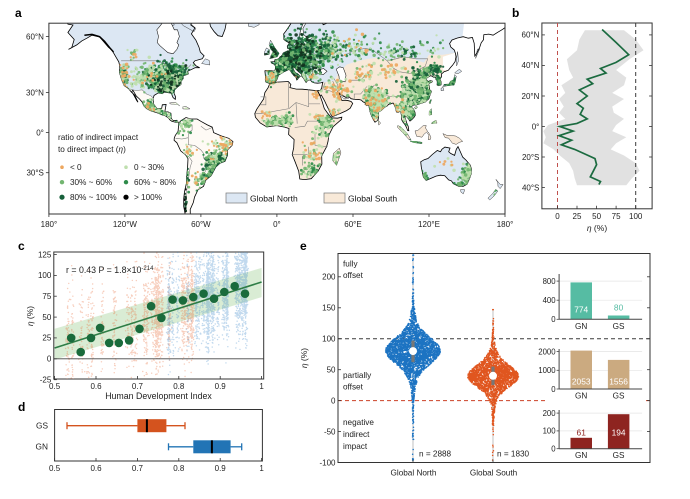 This screenshot has height=499, width=690. What do you see at coordinates (35, 92) in the screenshot?
I see `svg-text: 30°N` at bounding box center [35, 92].